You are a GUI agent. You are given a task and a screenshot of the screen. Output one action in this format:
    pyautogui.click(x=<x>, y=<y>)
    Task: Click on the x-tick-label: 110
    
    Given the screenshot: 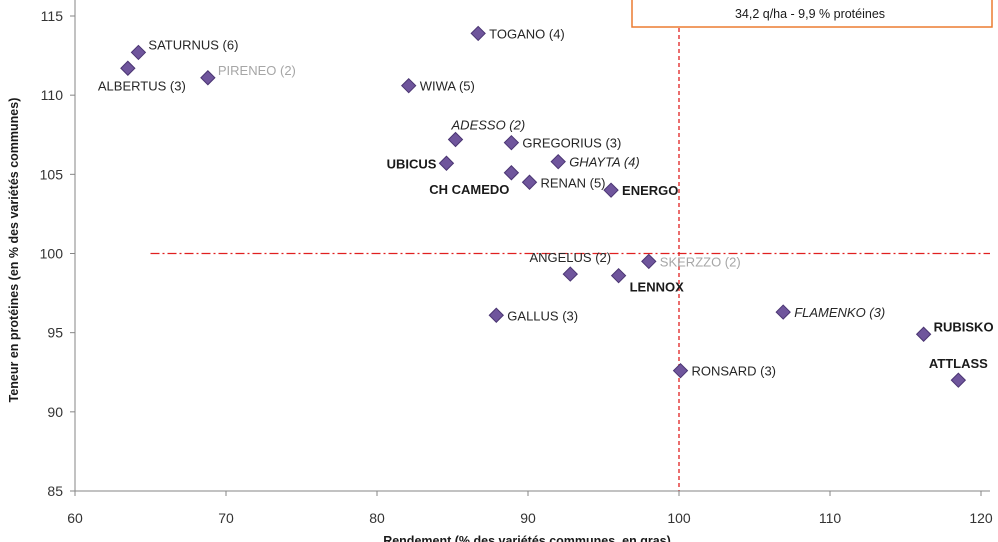 What is the action you would take?
    pyautogui.click(x=830, y=518)
    